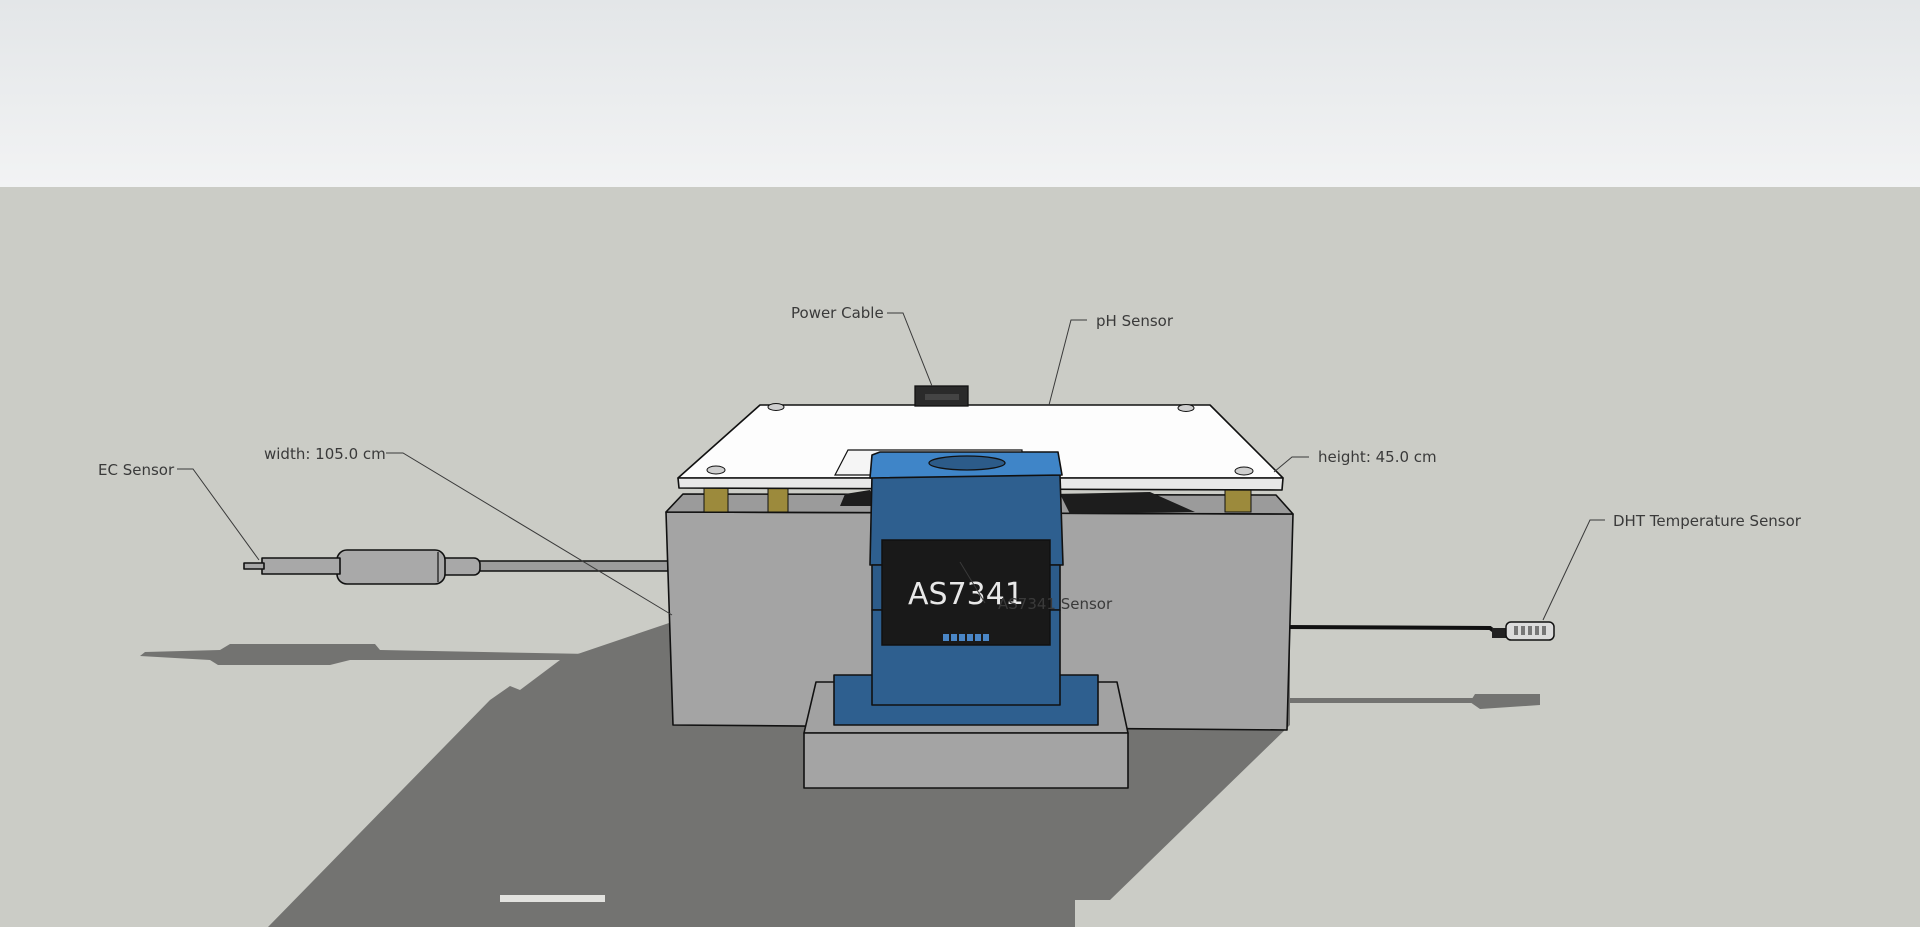  Describe the element at coordinates (136, 470) in the screenshot. I see `label-ec-sensor: EC Sensor` at that location.